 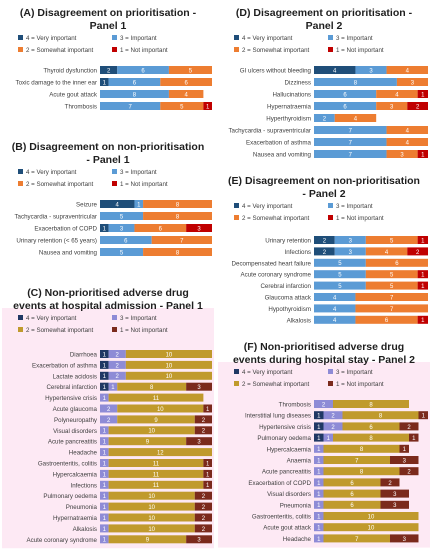 What do you see at coordinates (75, 376) in the screenshot?
I see `category-label: Lactate acidosis` at bounding box center [75, 376].